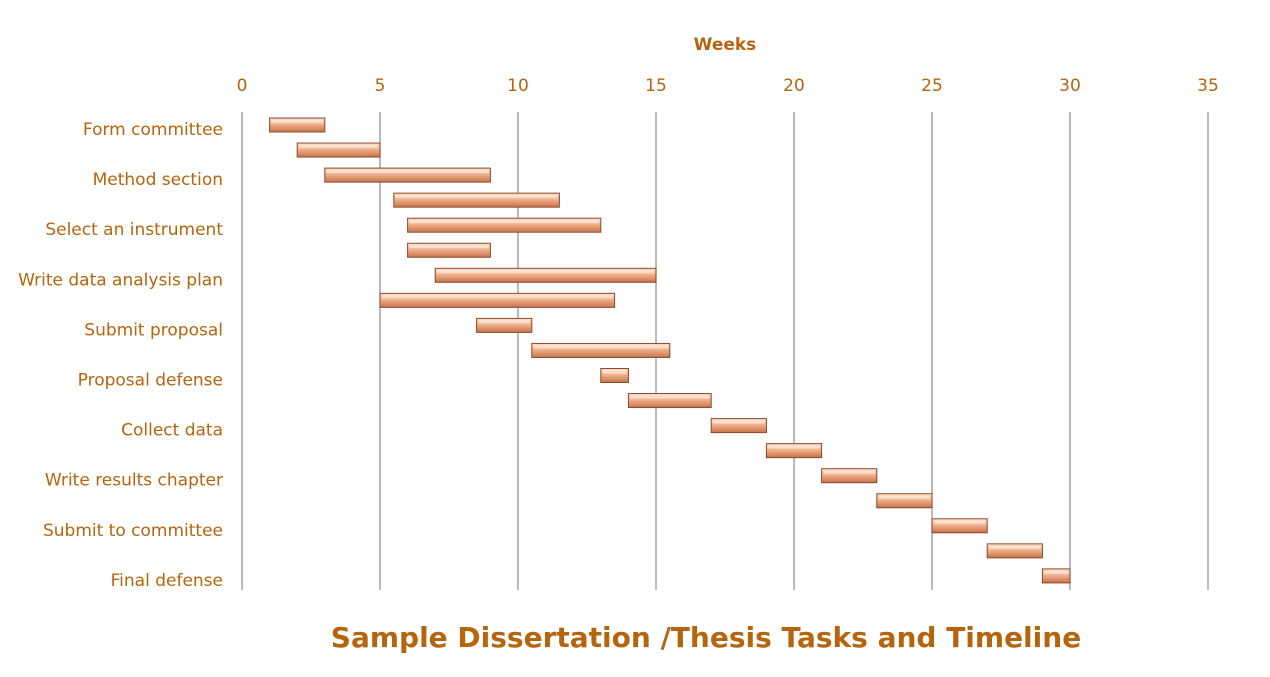 The height and width of the screenshot is (677, 1270). Describe the element at coordinates (167, 581) in the screenshot. I see `category-label: Final defense` at that location.